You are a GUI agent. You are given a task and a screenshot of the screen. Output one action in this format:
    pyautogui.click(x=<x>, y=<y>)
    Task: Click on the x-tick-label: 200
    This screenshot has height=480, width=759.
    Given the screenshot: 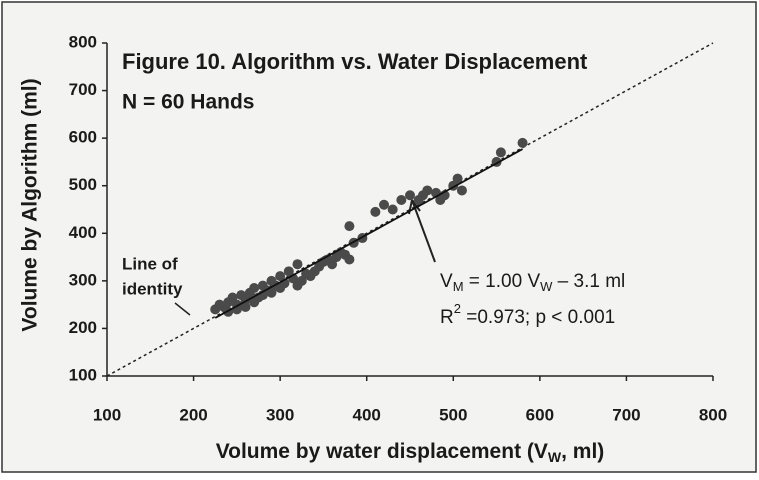 What is the action you would take?
    pyautogui.click(x=193, y=414)
    